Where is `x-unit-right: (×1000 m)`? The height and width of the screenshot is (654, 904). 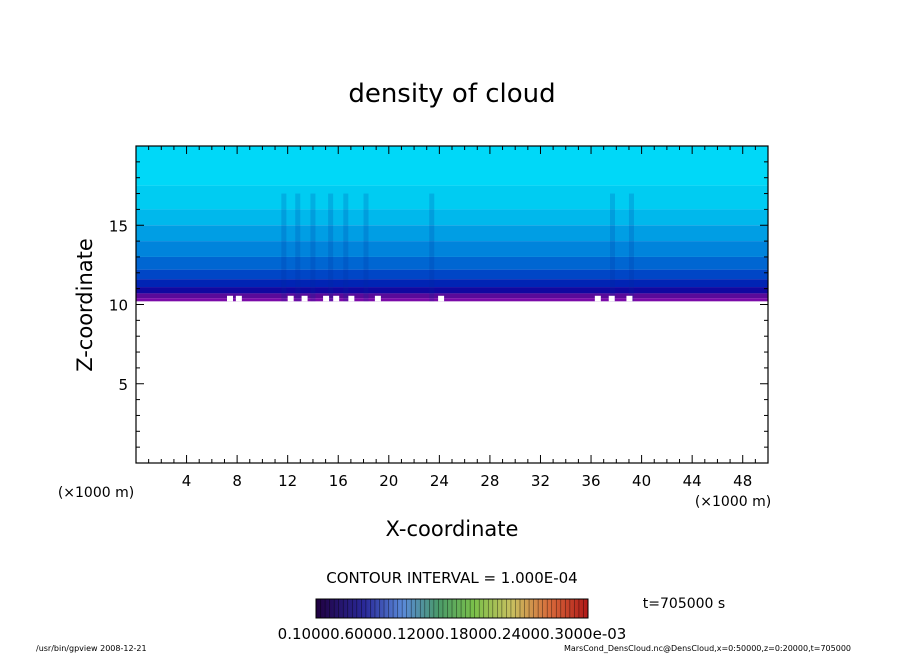
x-unit-right: (×1000 m) is located at coordinates (733, 502).